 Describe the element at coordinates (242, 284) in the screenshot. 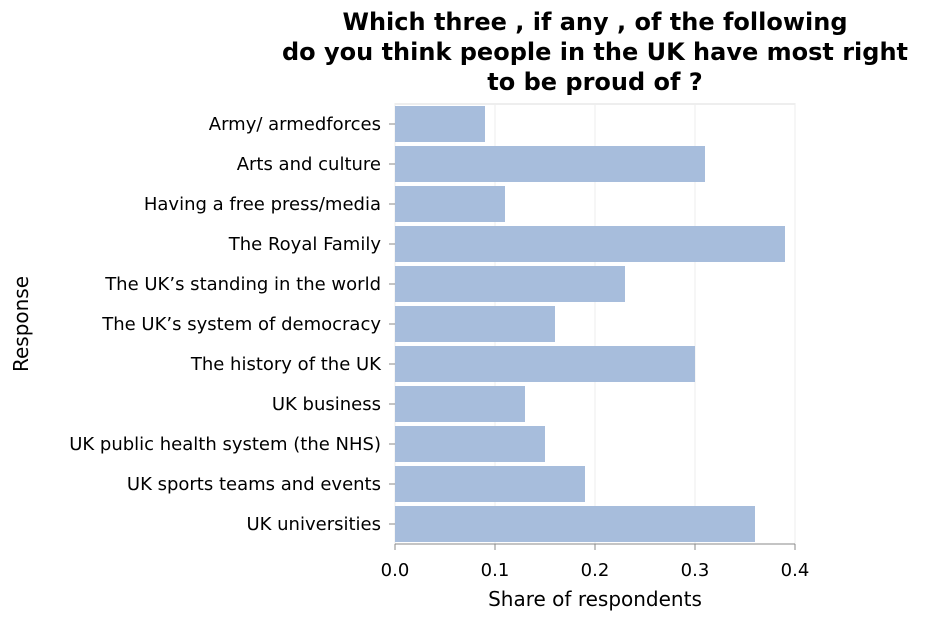

I see `category-label: The UK’s standing in the world` at that location.